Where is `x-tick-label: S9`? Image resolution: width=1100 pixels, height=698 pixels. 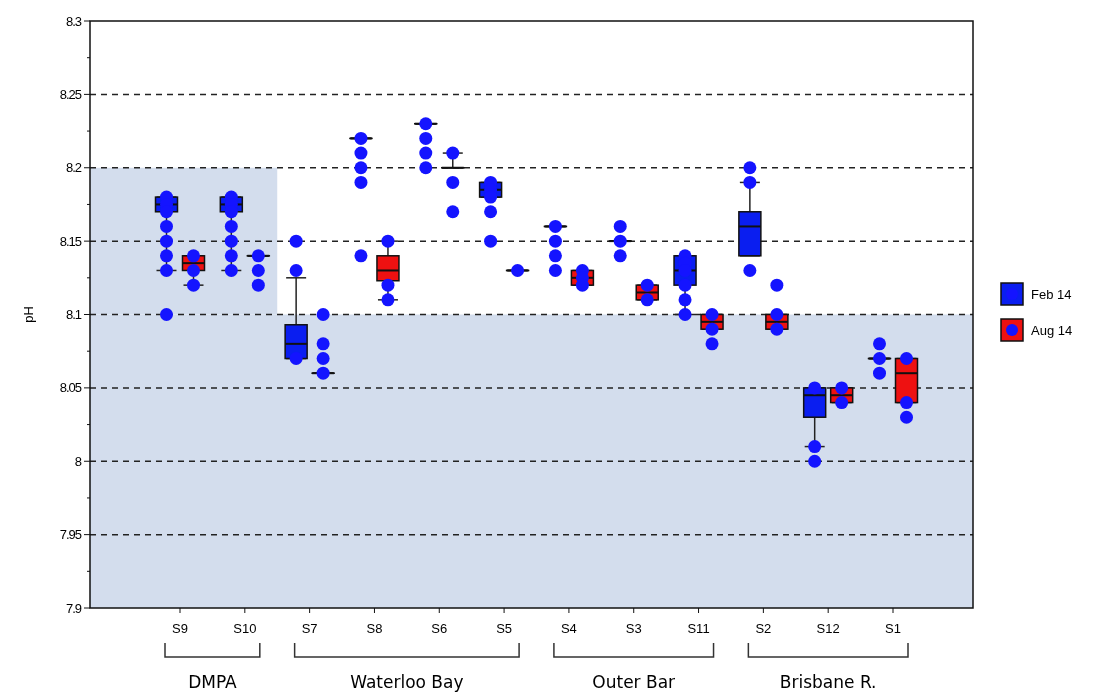 x-tick-label: S9 is located at coordinates (180, 628).